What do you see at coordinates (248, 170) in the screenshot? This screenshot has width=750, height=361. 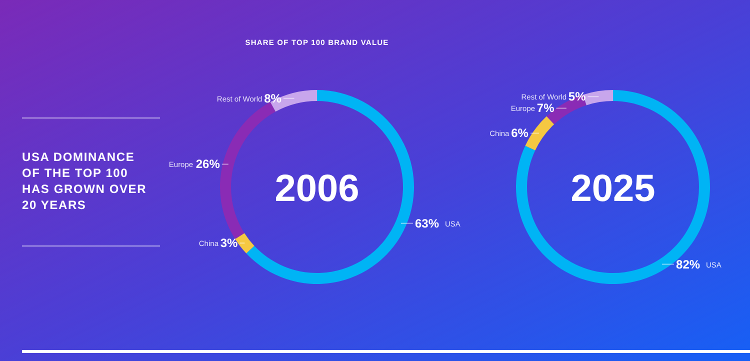 I see `donut-slice` at bounding box center [248, 170].